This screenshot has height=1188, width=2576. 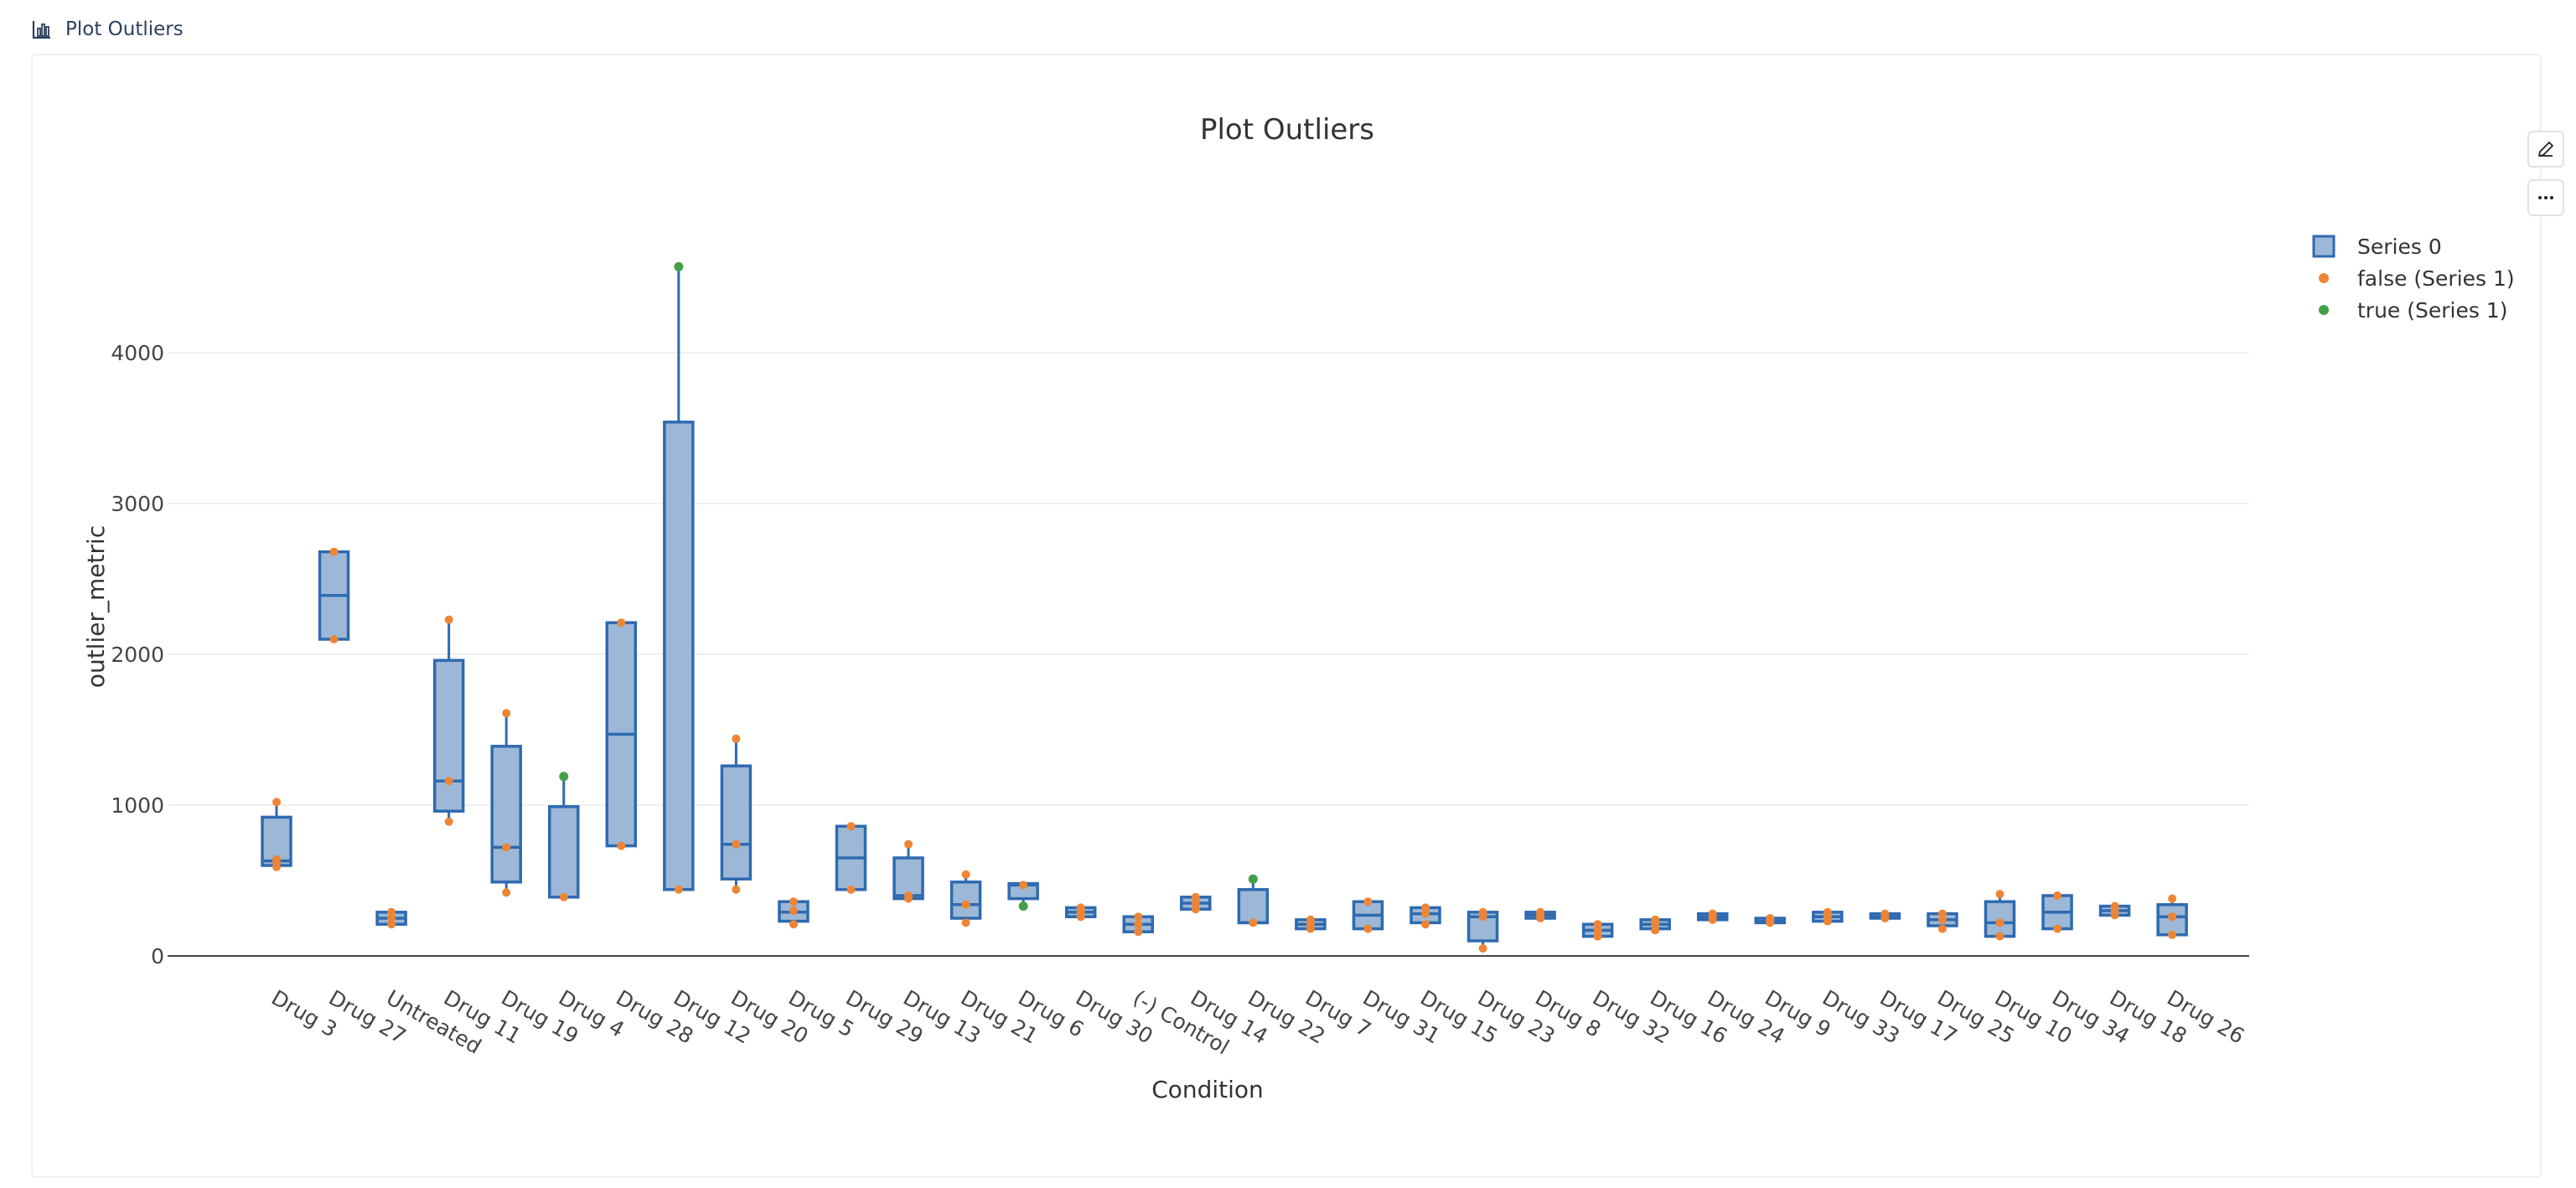 I want to click on legend-item: true (Series 1), so click(x=2413, y=310).